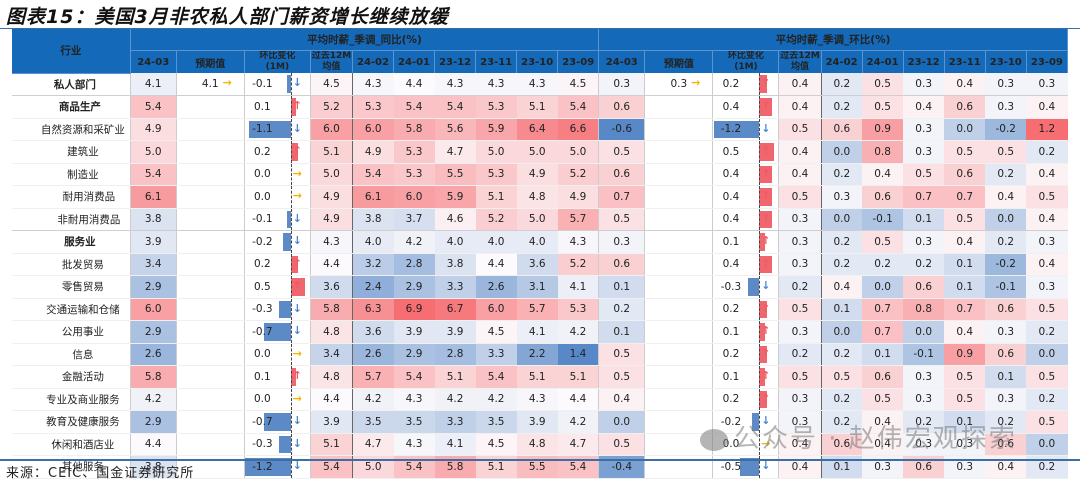 The image size is (1080, 485). Describe the element at coordinates (965, 61) in the screenshot. I see `mom-header-col: 23-11` at that location.